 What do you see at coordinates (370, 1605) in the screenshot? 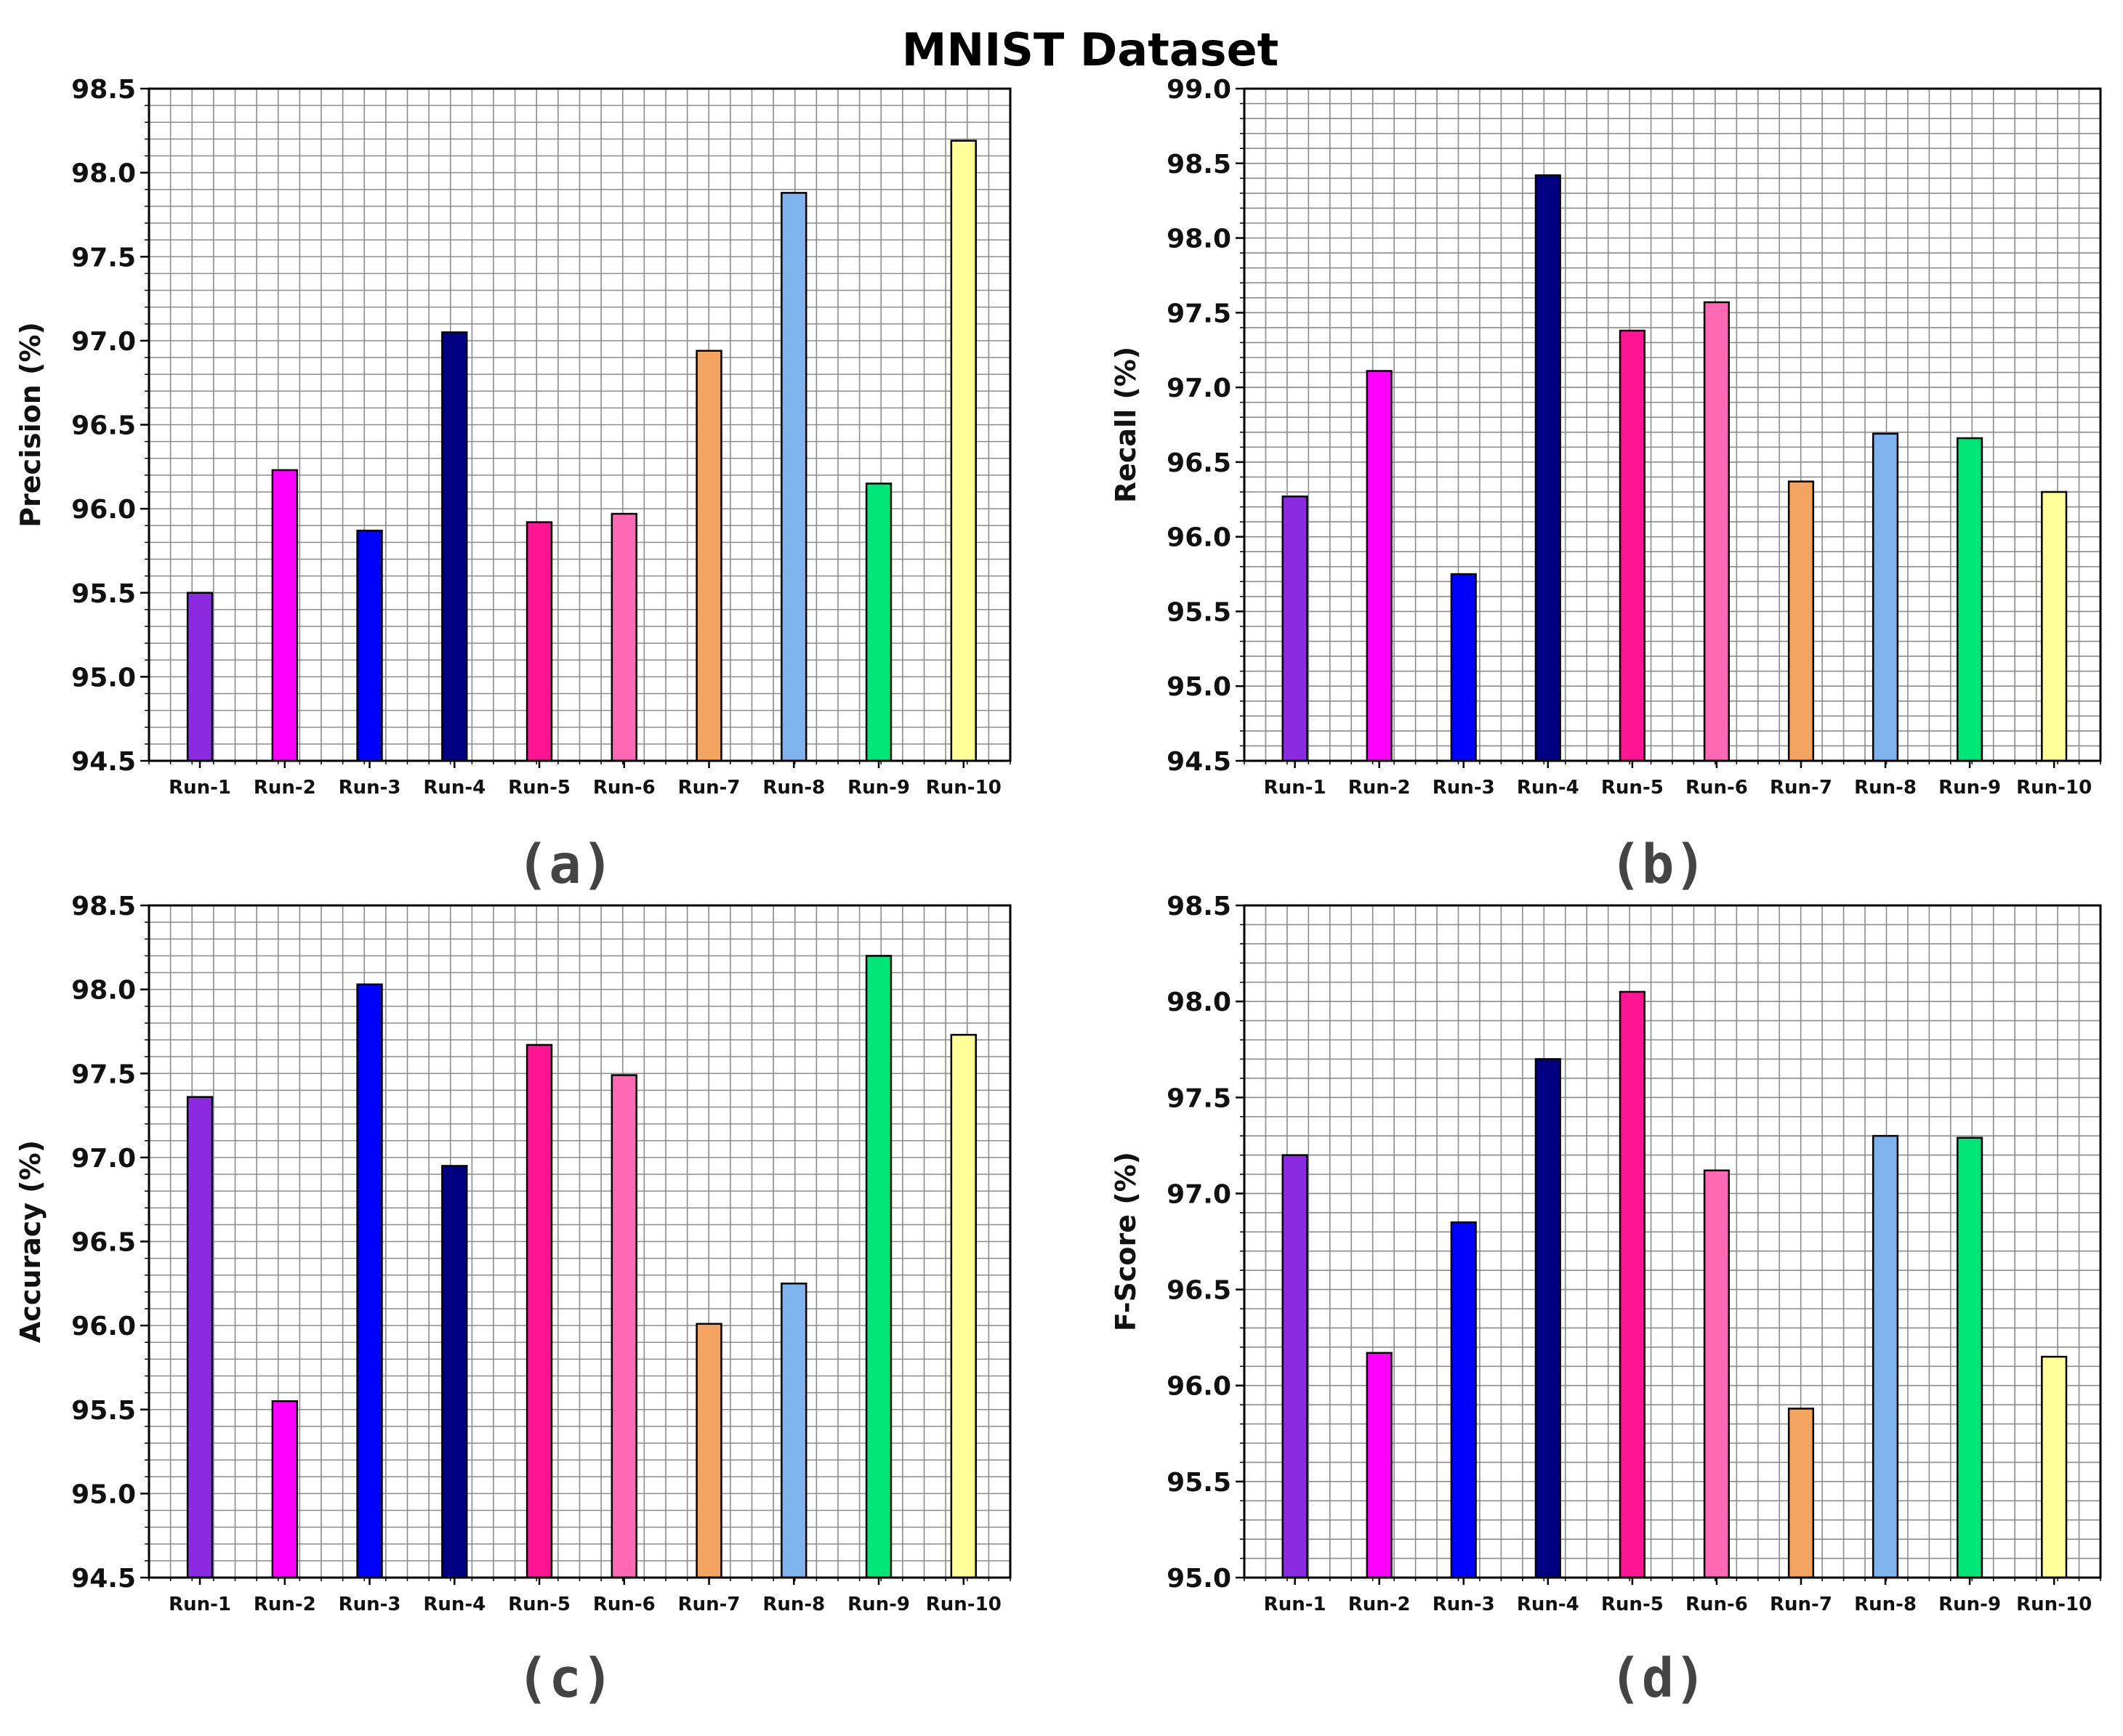
I see `x-tick-label: Run-3` at bounding box center [370, 1605].